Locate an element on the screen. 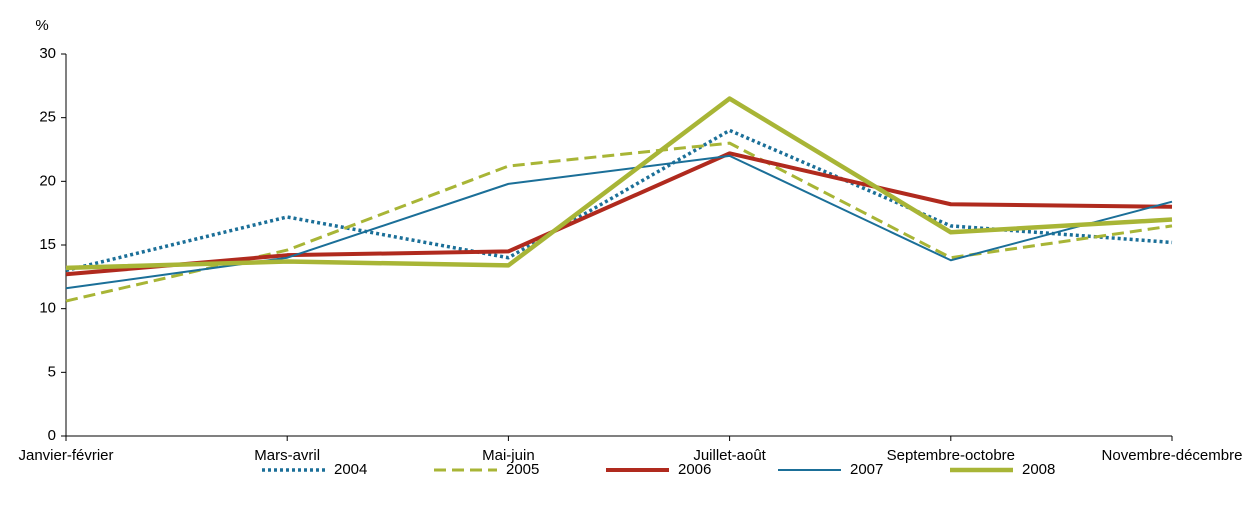 This screenshot has width=1255, height=508. y-tick-label: 5 is located at coordinates (52, 371).